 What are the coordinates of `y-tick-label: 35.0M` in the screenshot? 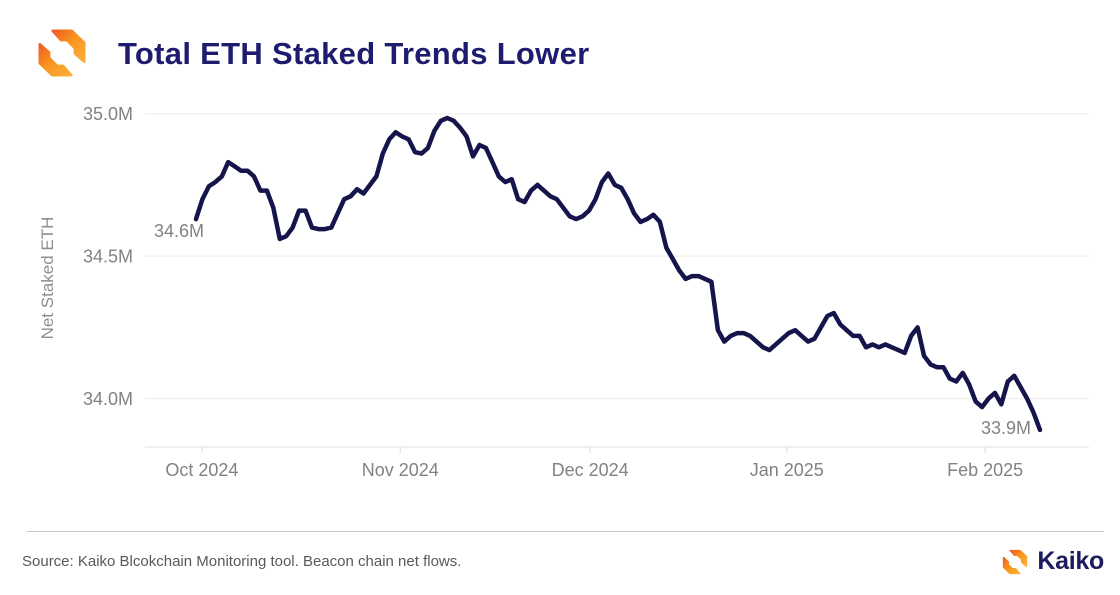 It's located at (108, 114).